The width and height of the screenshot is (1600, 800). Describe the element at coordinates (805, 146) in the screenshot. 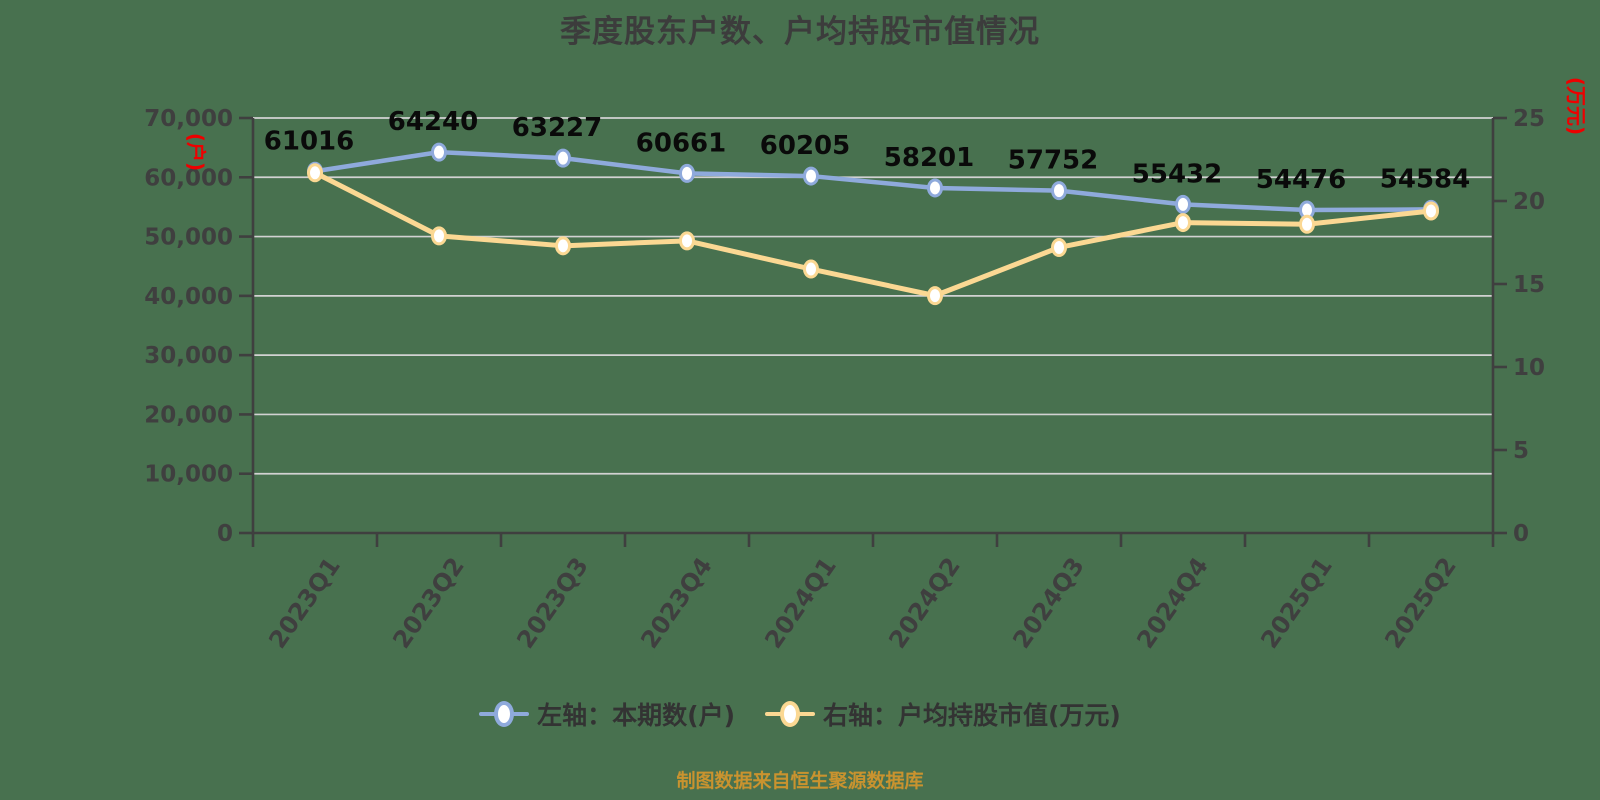

I see `data-point-value-label: 60205` at that location.